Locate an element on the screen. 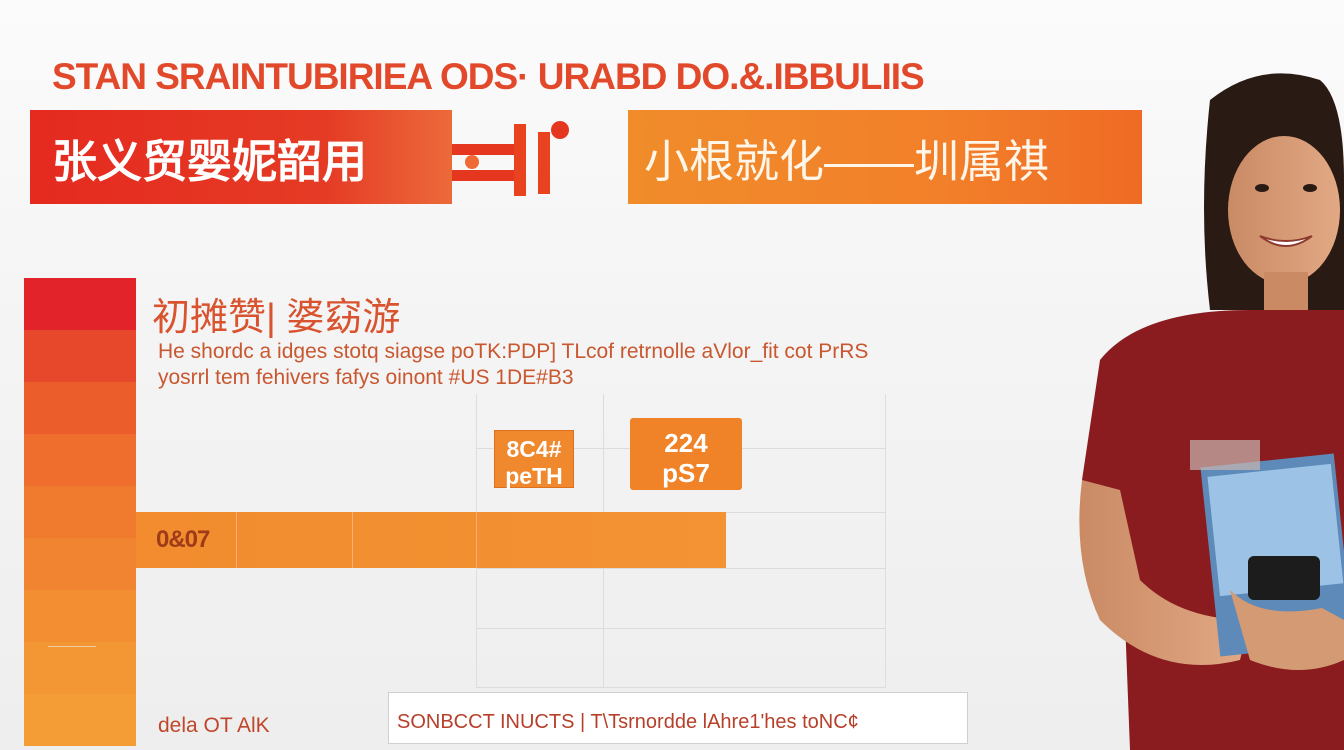 The image size is (1344, 750). red-arrow-connector-icon is located at coordinates (510, 158).